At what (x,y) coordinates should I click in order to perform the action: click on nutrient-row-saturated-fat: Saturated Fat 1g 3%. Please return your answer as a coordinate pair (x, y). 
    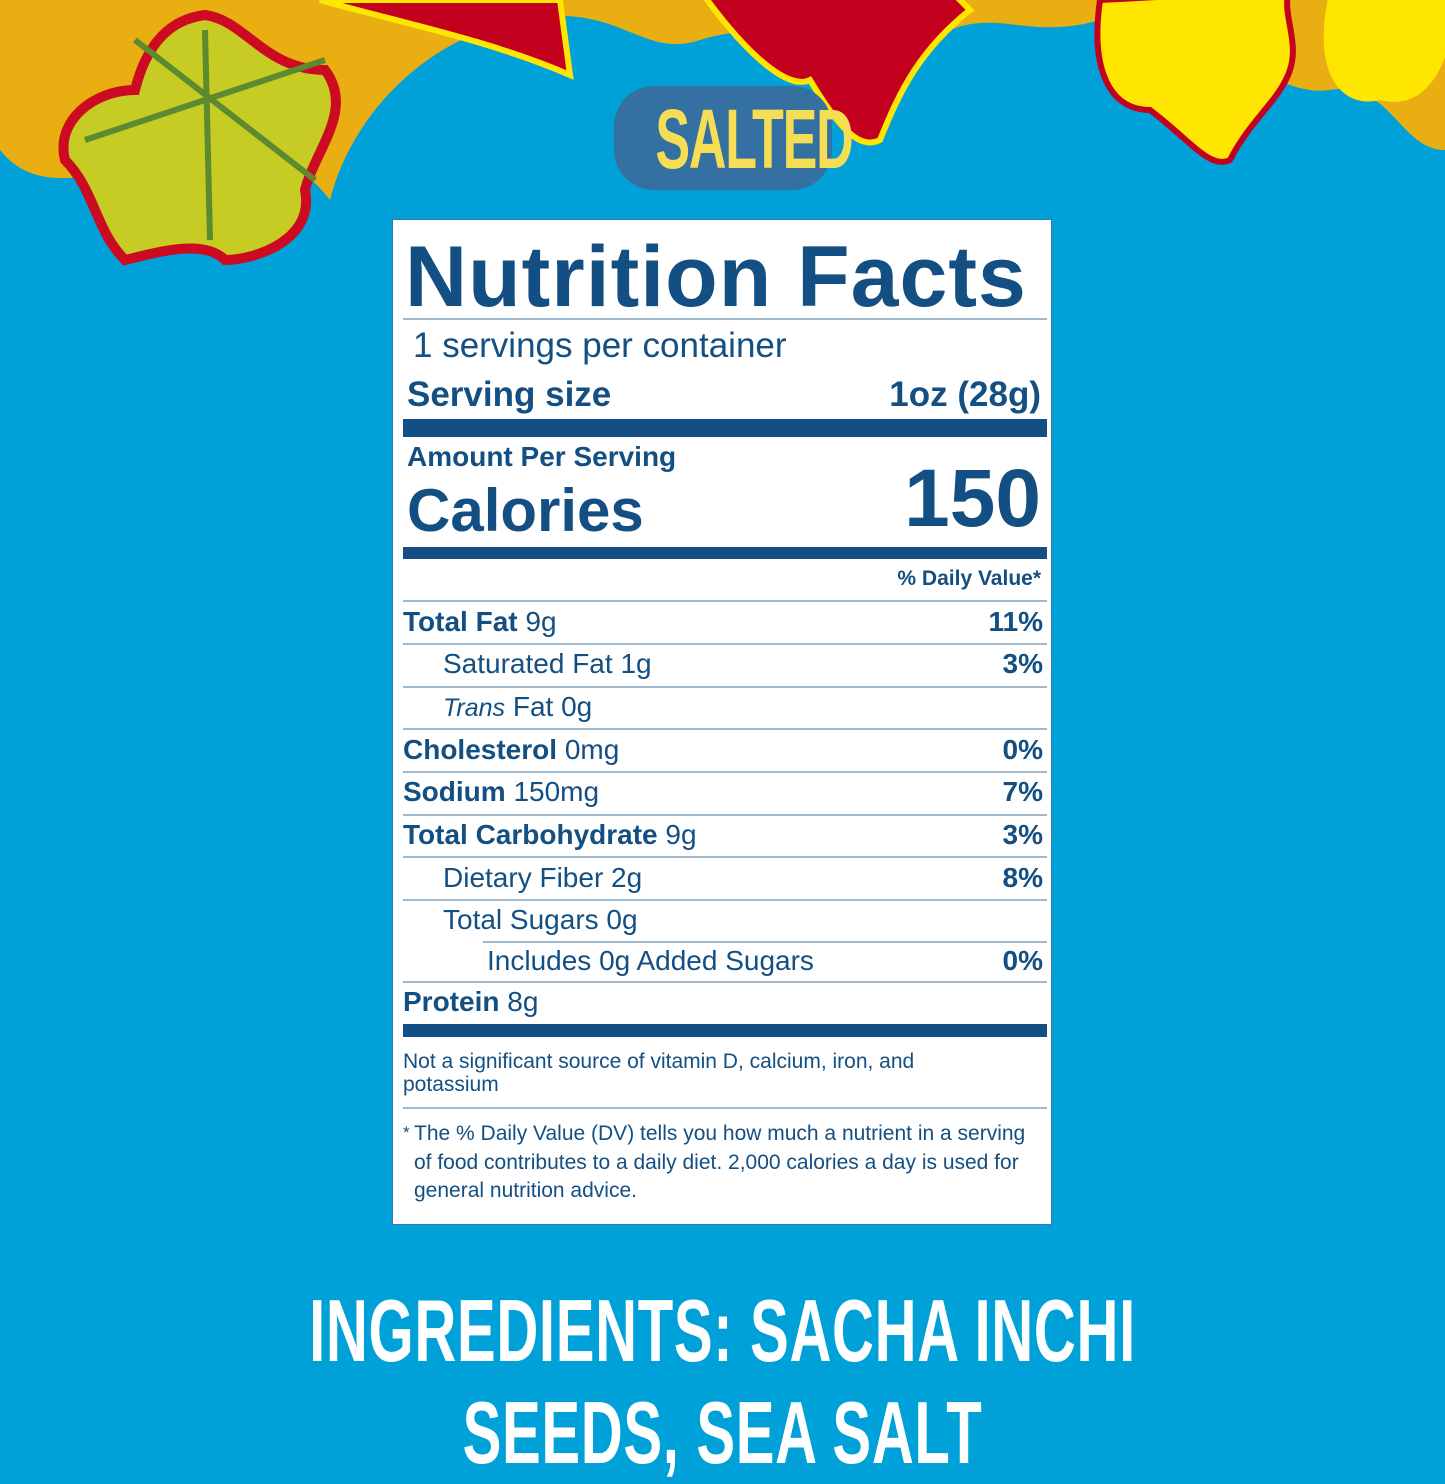
    Looking at the image, I should click on (743, 663).